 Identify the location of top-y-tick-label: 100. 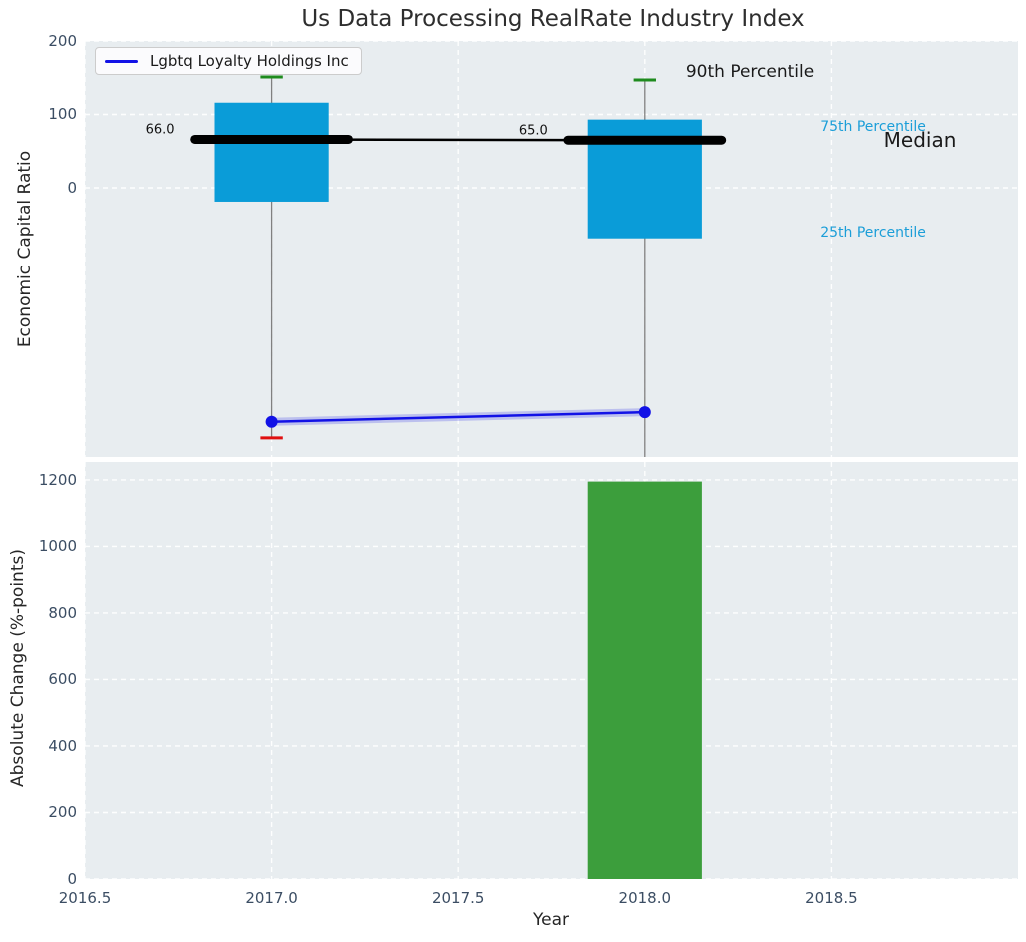
(62, 114).